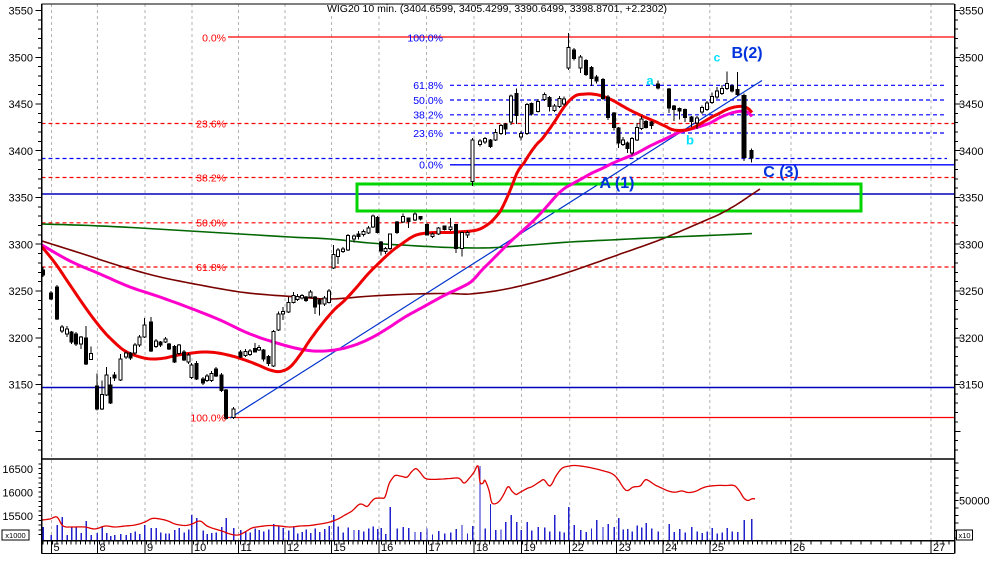 This screenshot has height=565, width=994. What do you see at coordinates (974, 502) in the screenshot?
I see `svg-text: 50000` at bounding box center [974, 502].